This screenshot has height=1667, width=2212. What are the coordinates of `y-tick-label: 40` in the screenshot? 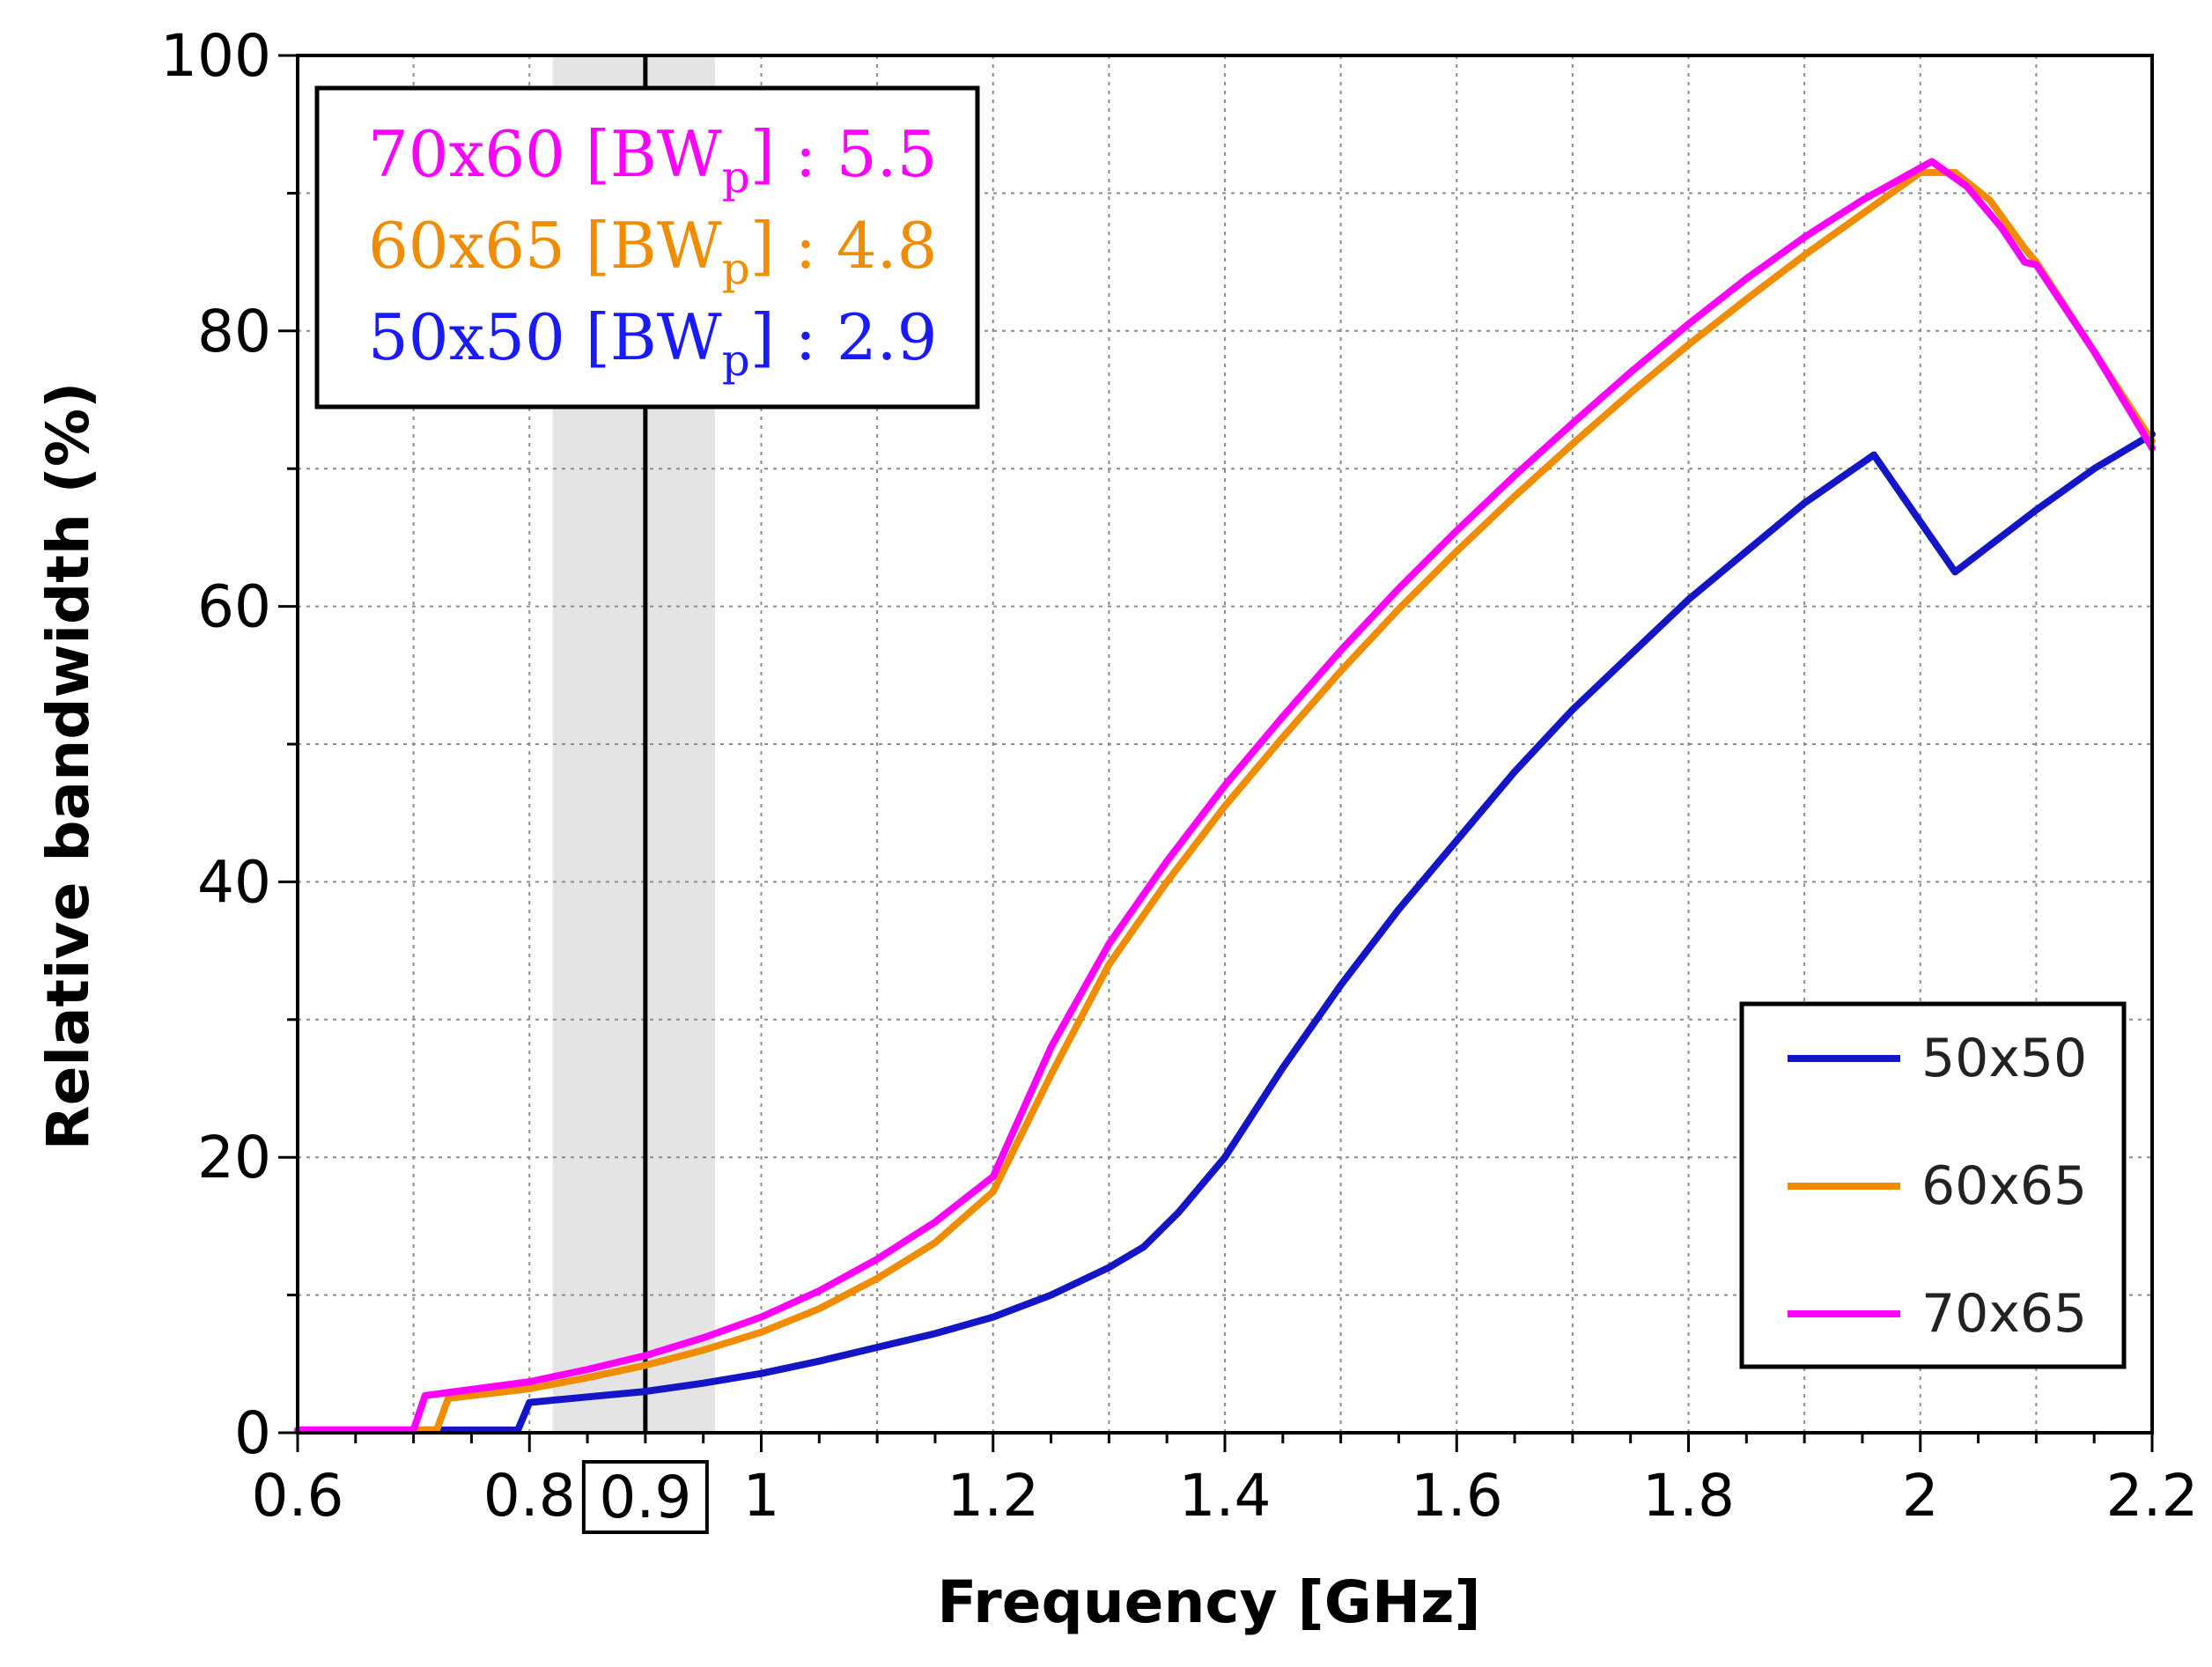 It's located at (234, 882).